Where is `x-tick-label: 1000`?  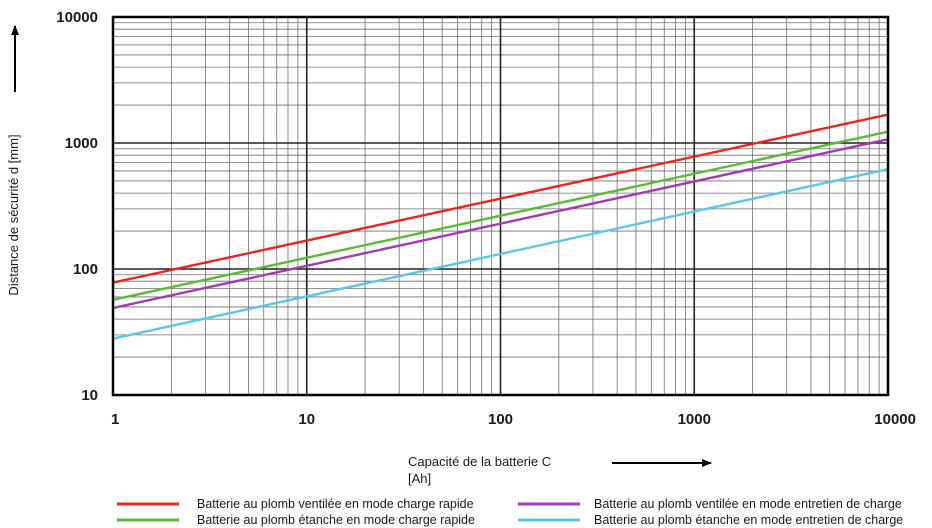 x-tick-label: 1000 is located at coordinates (694, 419).